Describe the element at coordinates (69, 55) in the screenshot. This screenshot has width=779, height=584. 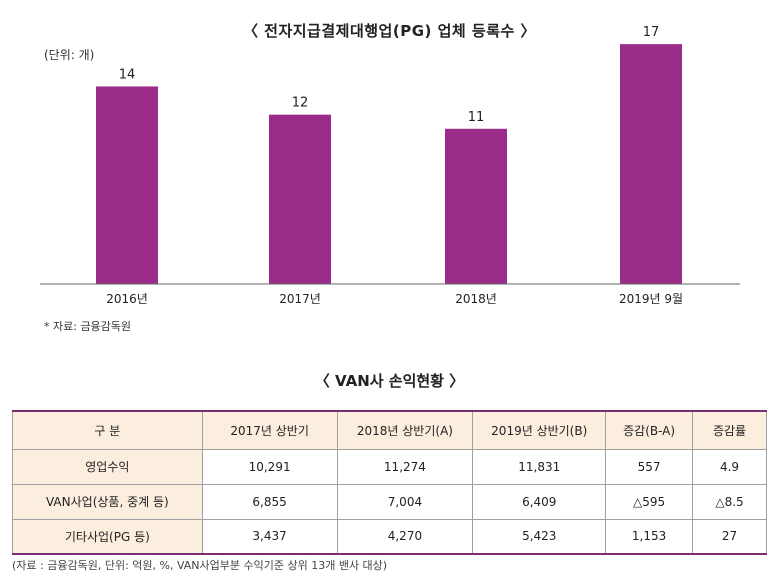
I see `unit-label: (단위: 개)` at that location.